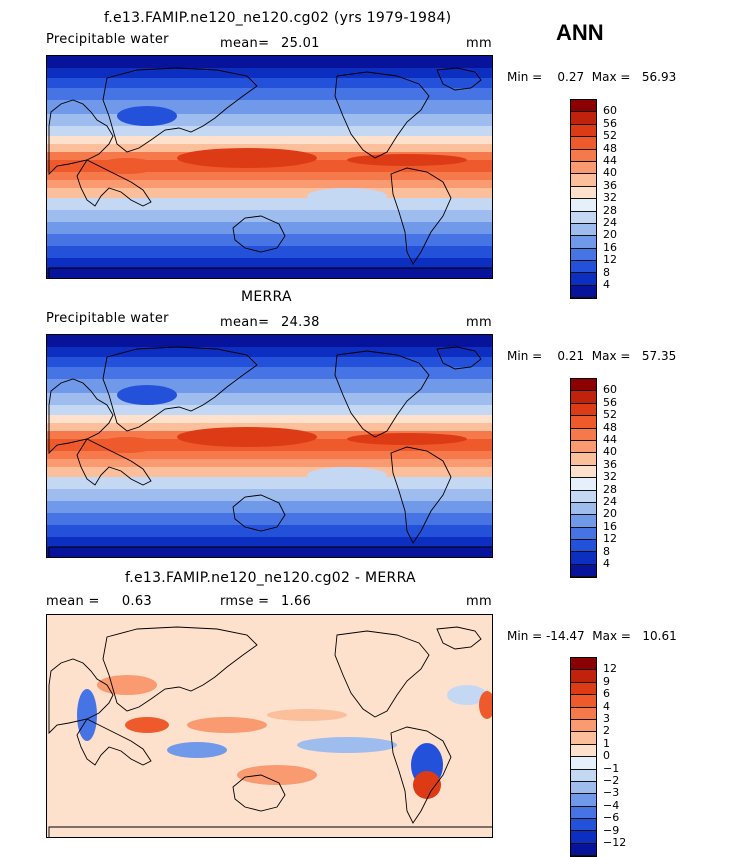 This screenshot has width=733, height=857. What do you see at coordinates (610, 439) in the screenshot?
I see `panel-2-colorbar-tick-label: 44` at bounding box center [610, 439].